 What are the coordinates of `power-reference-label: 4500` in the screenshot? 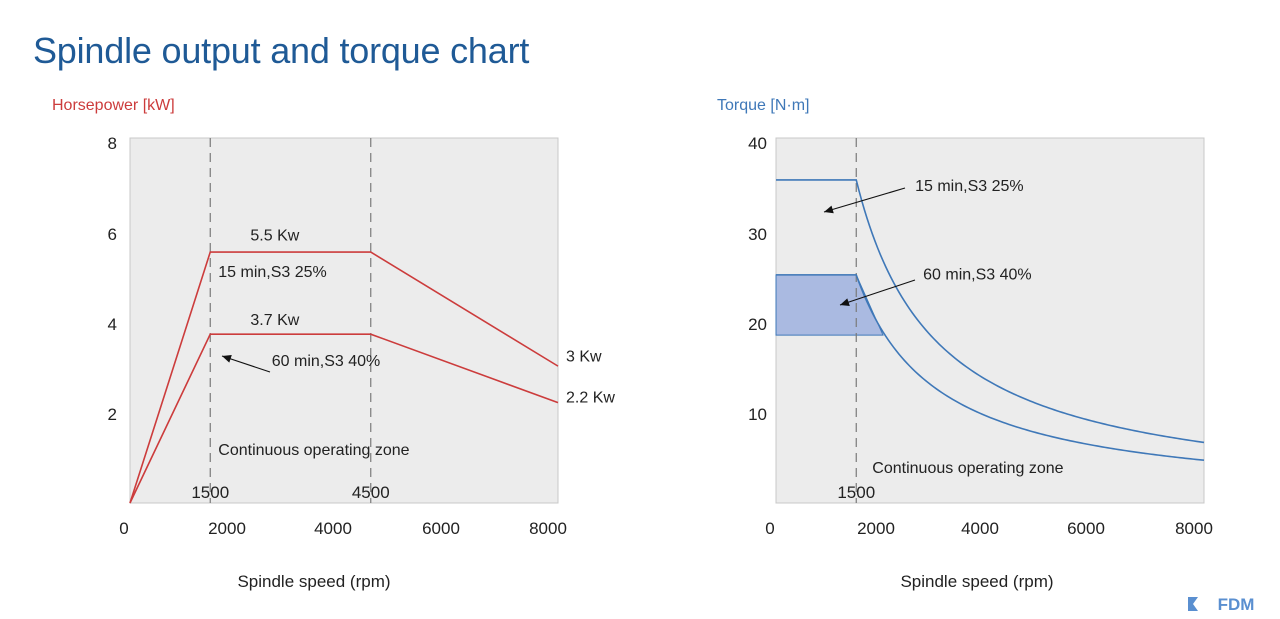 It's located at (371, 492).